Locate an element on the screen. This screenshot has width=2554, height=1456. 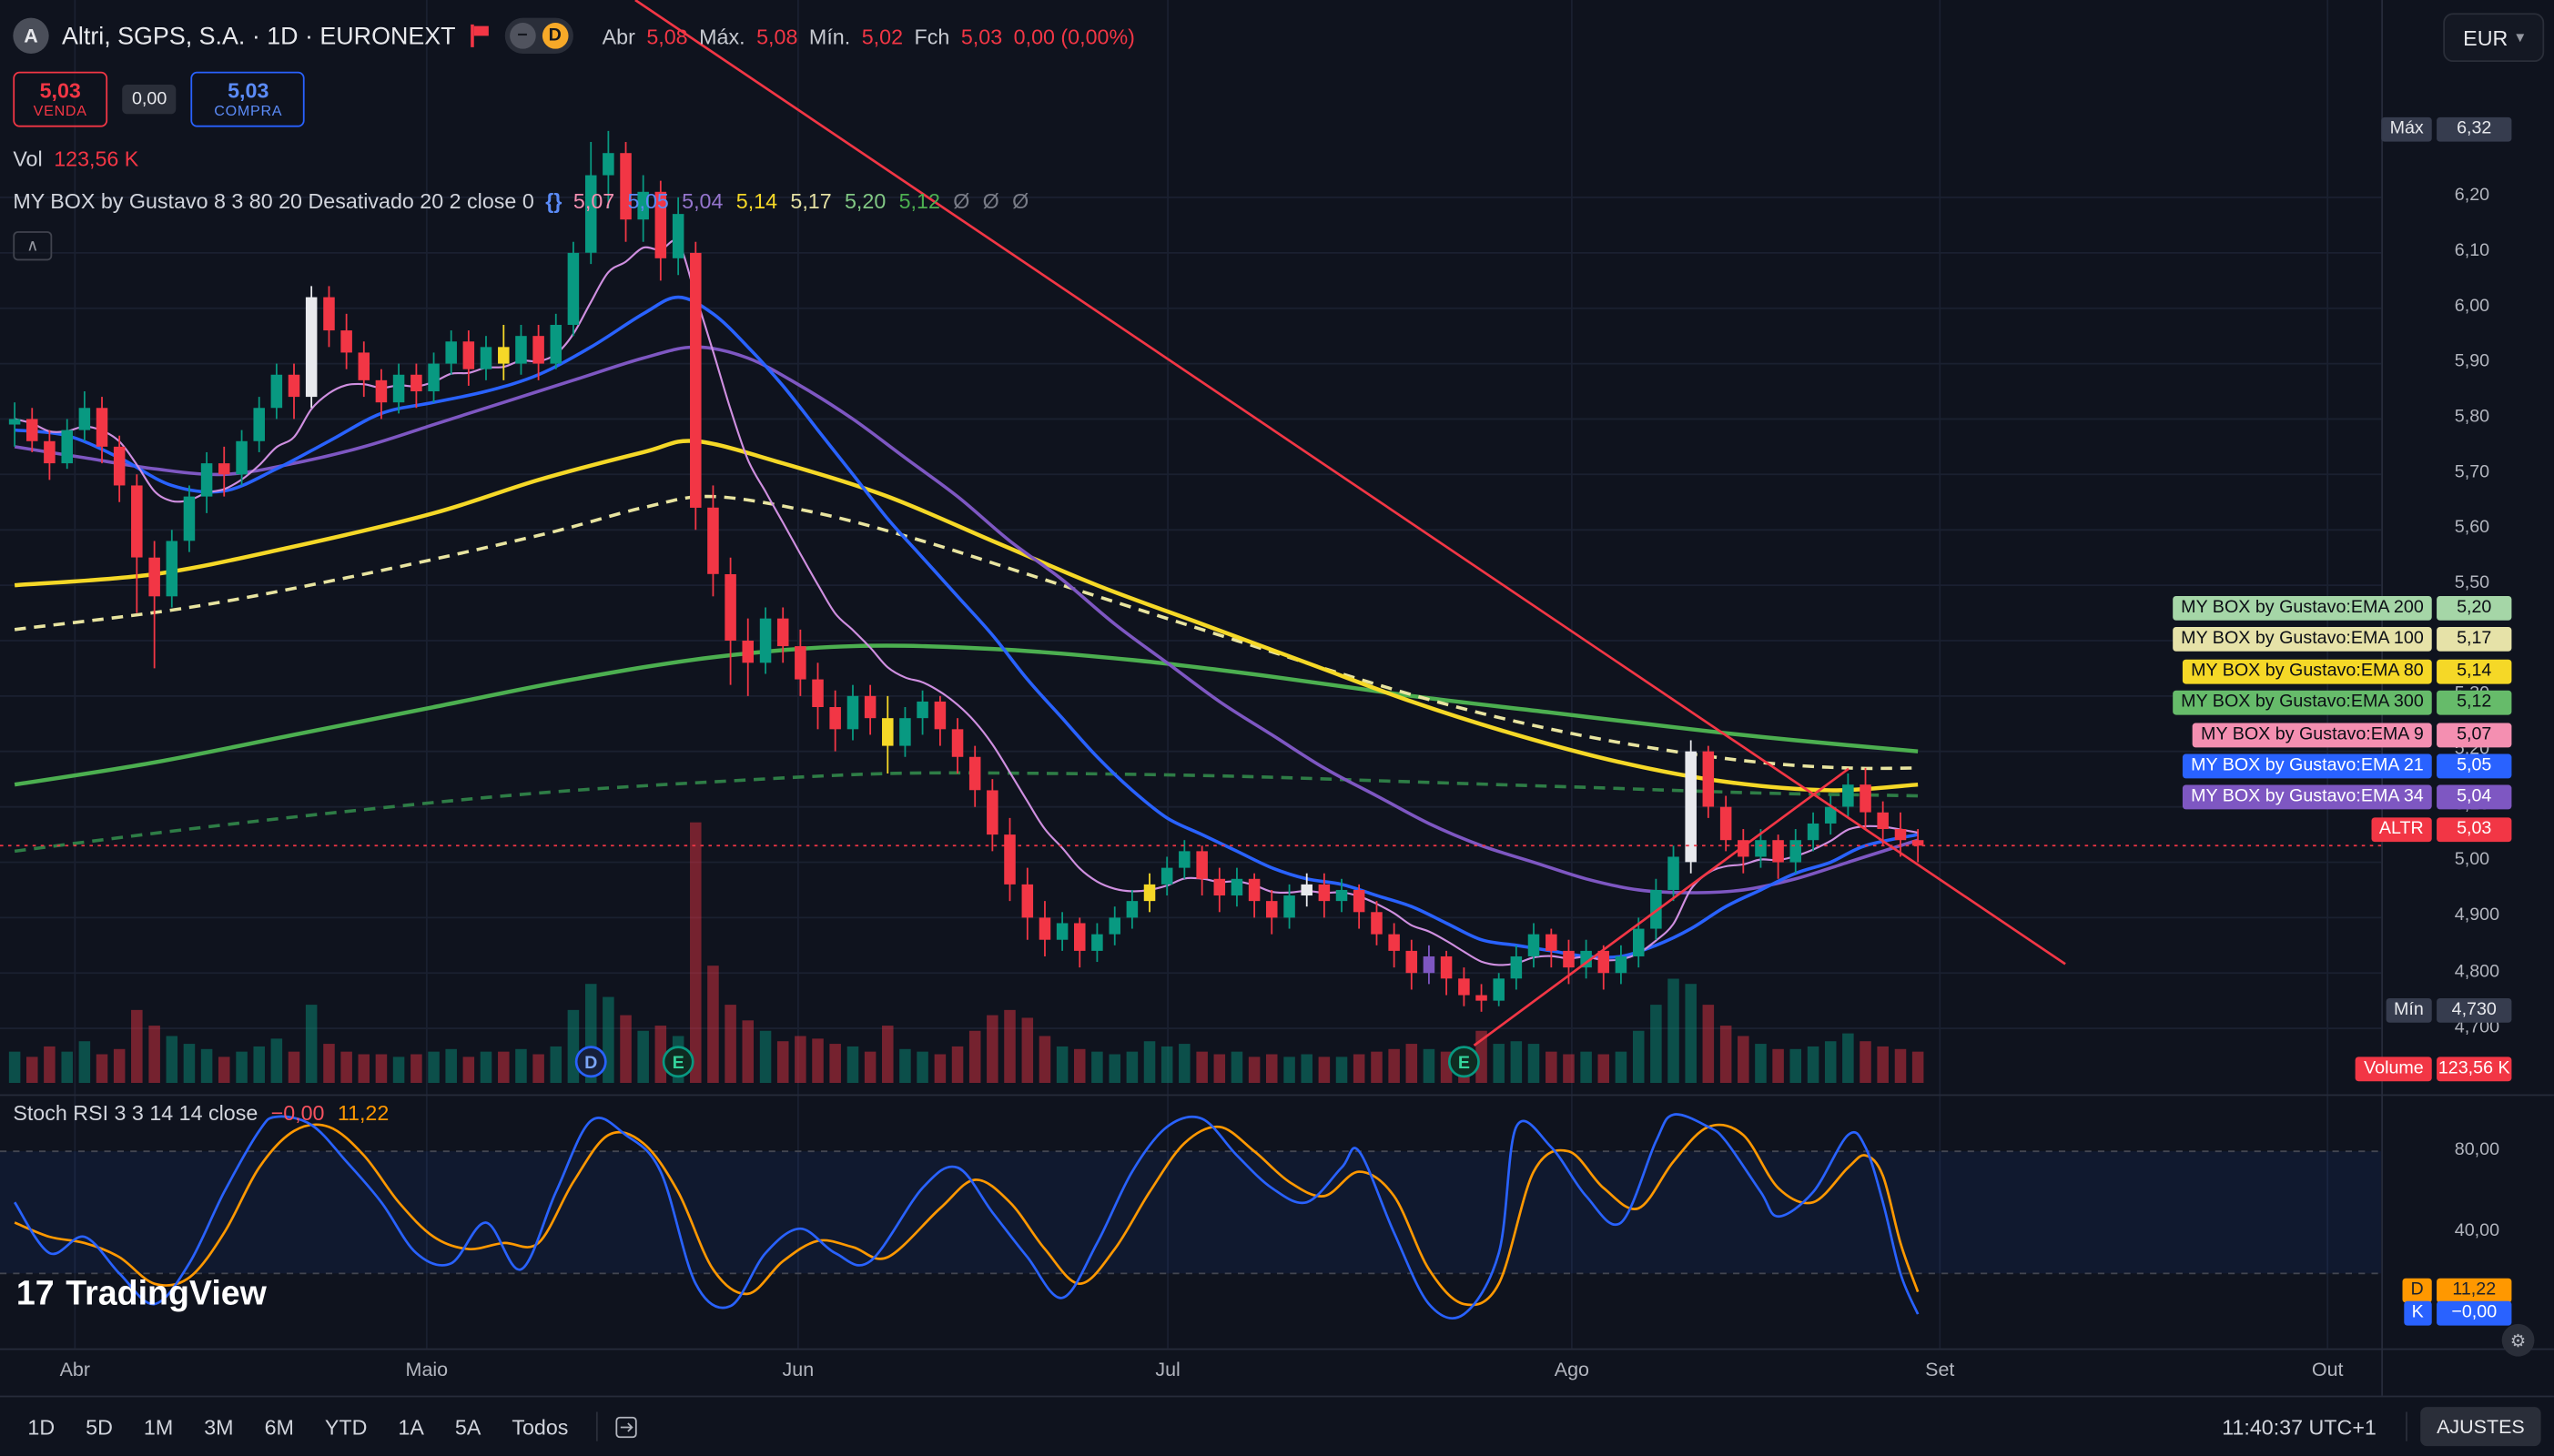
range-Todos: Todos is located at coordinates (540, 1427).